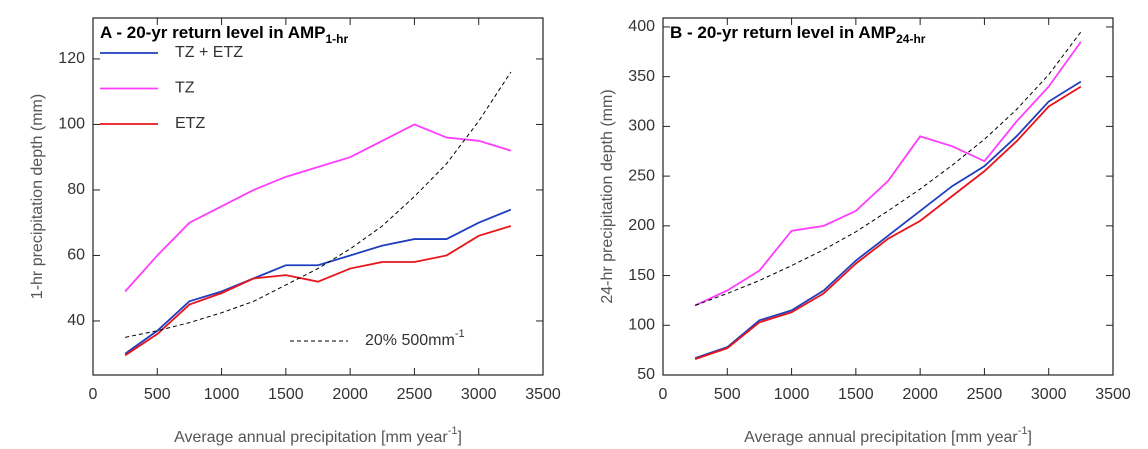  I want to click on legend-label: ETZ, so click(190, 123).